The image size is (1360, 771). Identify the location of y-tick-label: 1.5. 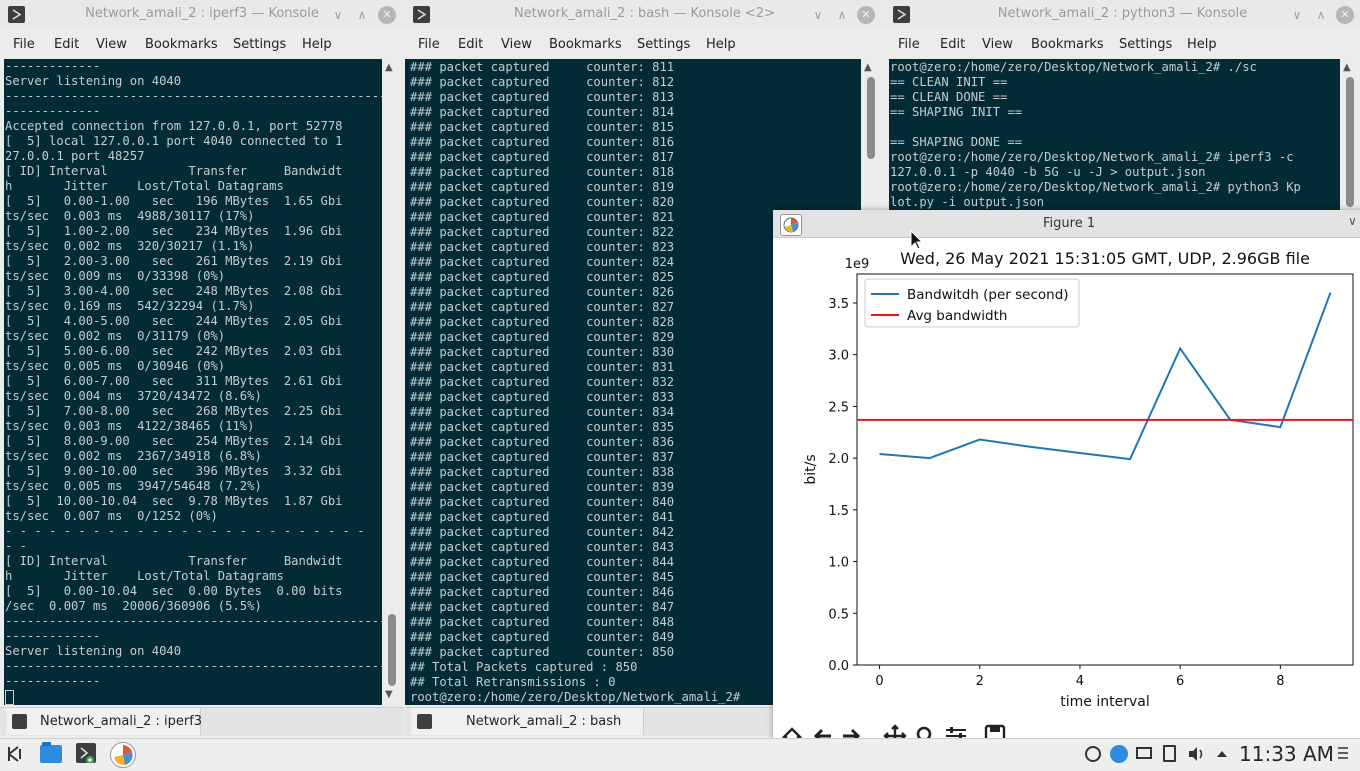
(838, 511).